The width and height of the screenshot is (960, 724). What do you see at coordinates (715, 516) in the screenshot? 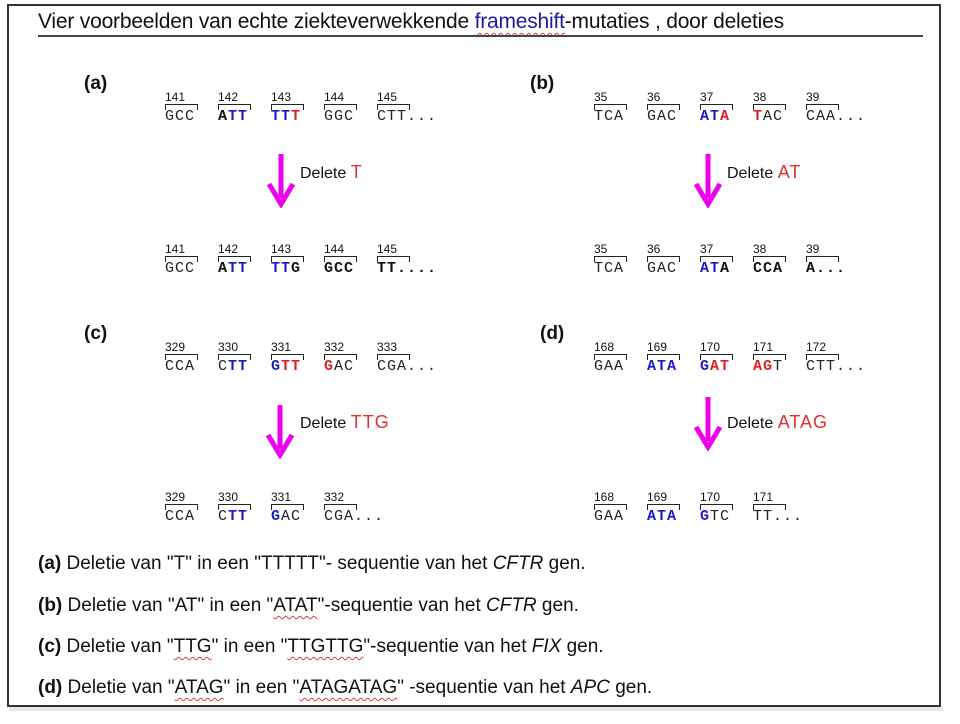
I see `codon-bases: GTC` at bounding box center [715, 516].